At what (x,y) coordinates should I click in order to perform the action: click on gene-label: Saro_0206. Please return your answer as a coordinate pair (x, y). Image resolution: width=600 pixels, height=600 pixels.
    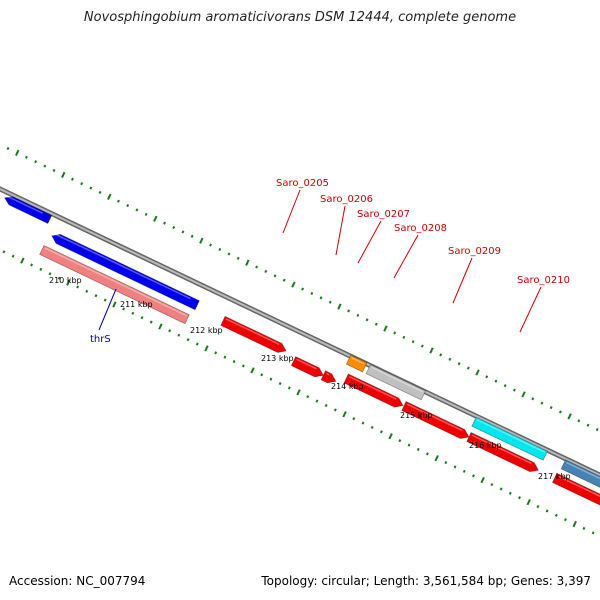
    Looking at the image, I should click on (346, 199).